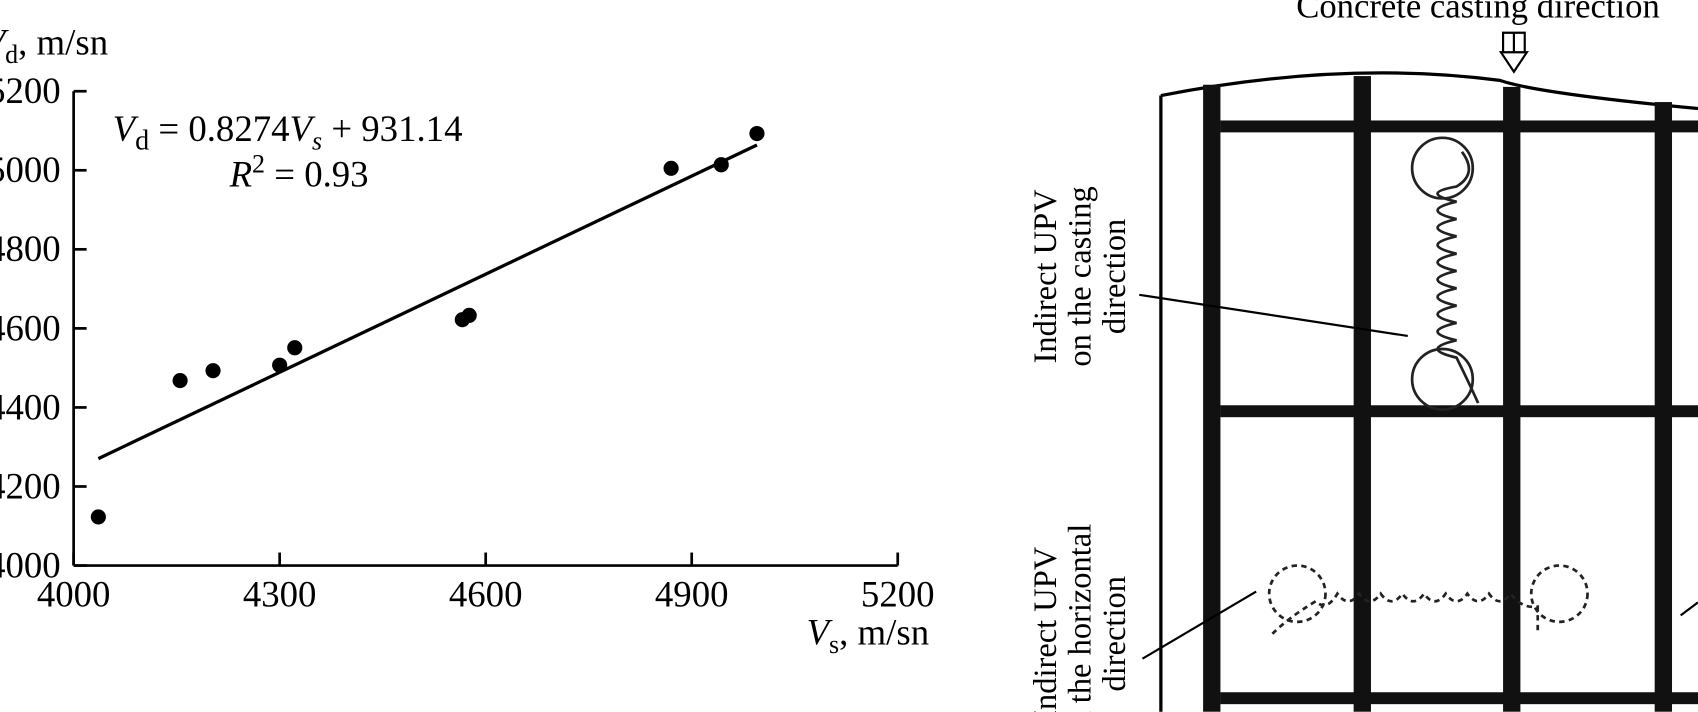 The image size is (1698, 712). Describe the element at coordinates (317, 141) in the screenshot. I see `eq-subscript: s` at that location.